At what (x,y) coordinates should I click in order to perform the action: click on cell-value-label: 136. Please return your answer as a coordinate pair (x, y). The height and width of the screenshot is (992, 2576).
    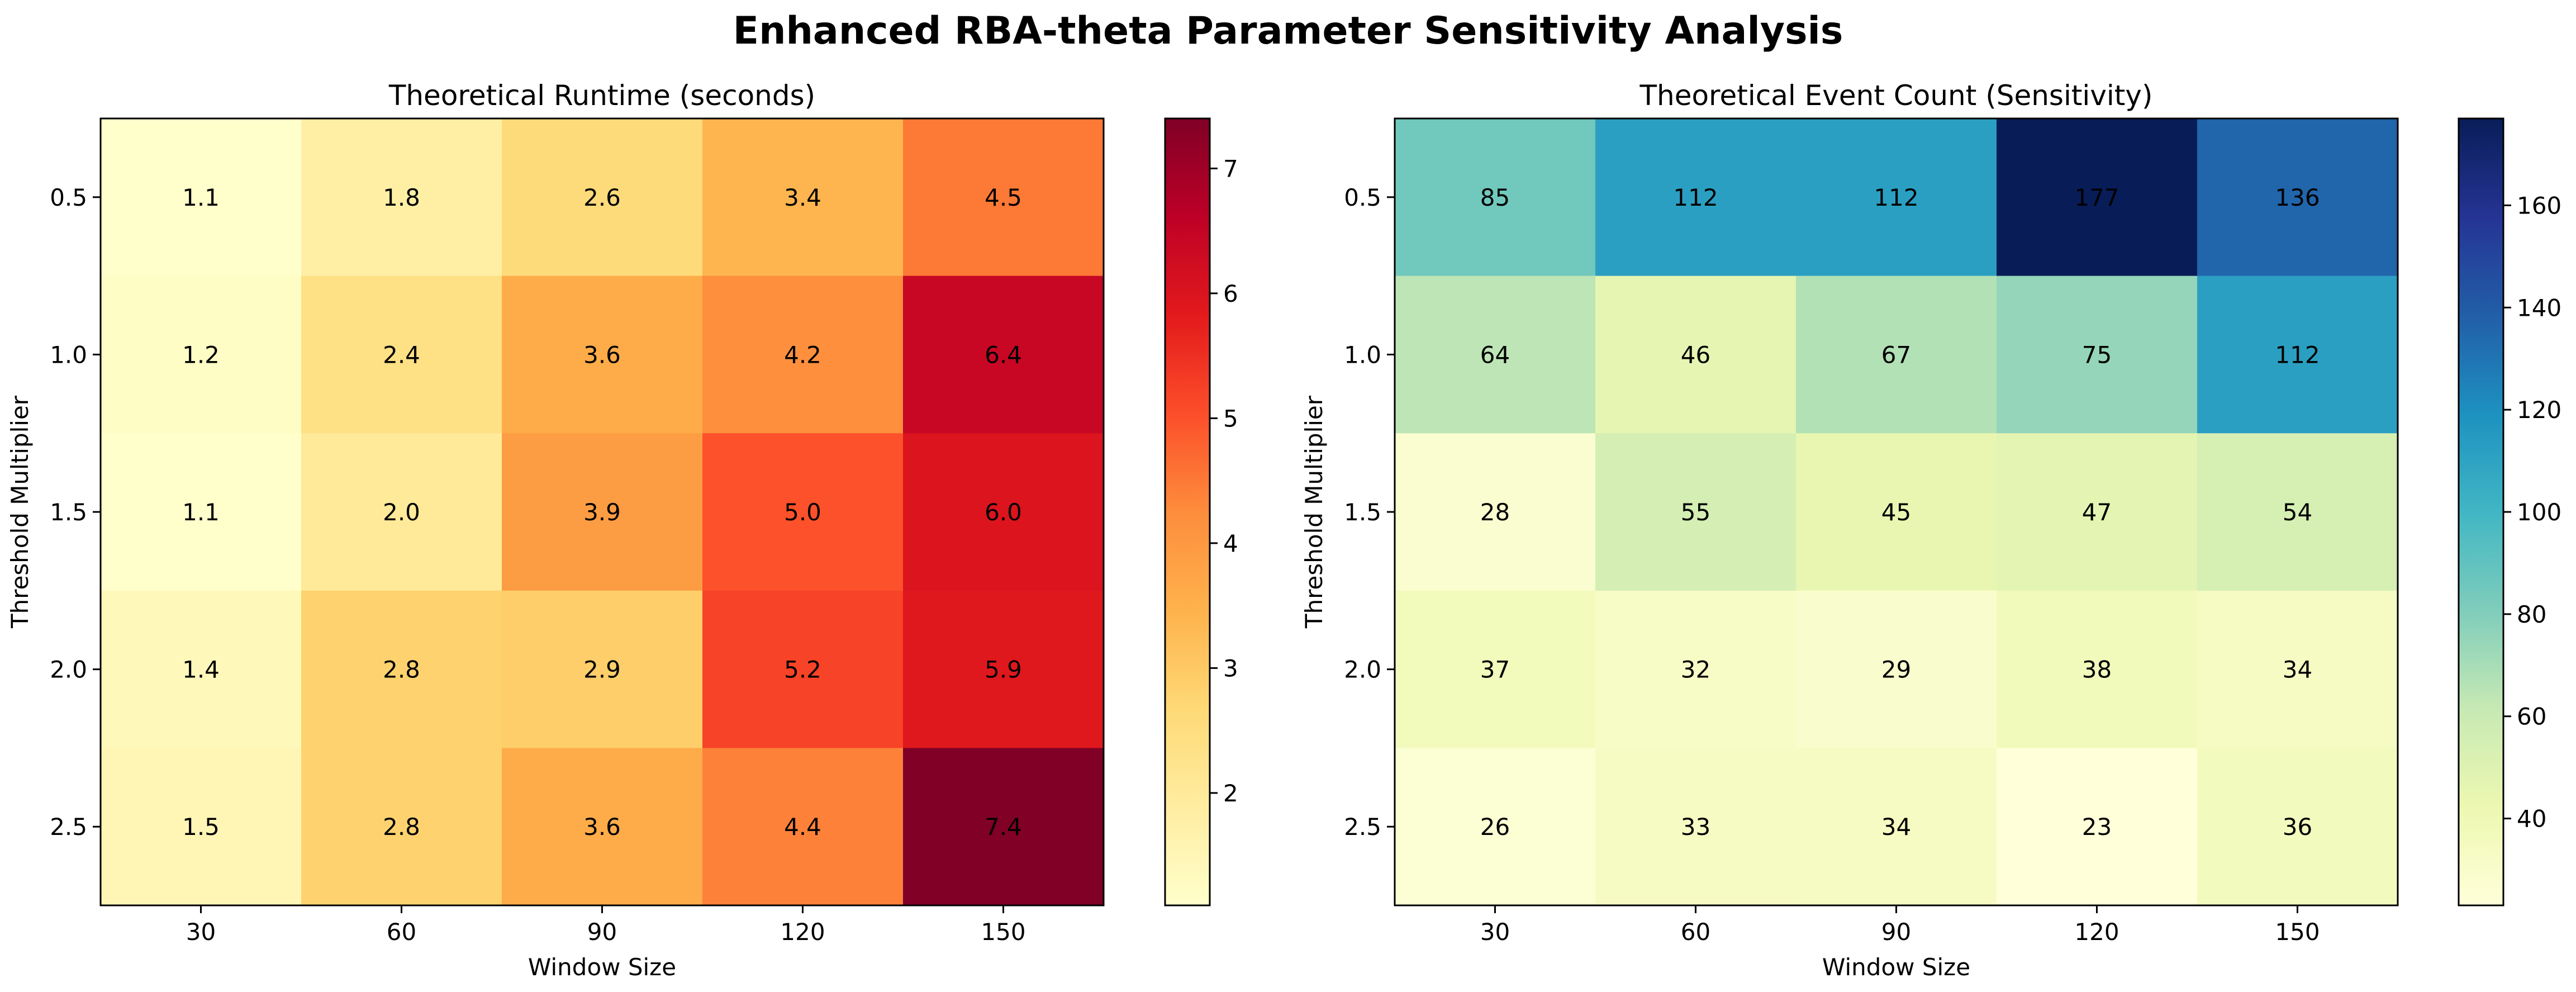
    Looking at the image, I should click on (2298, 197).